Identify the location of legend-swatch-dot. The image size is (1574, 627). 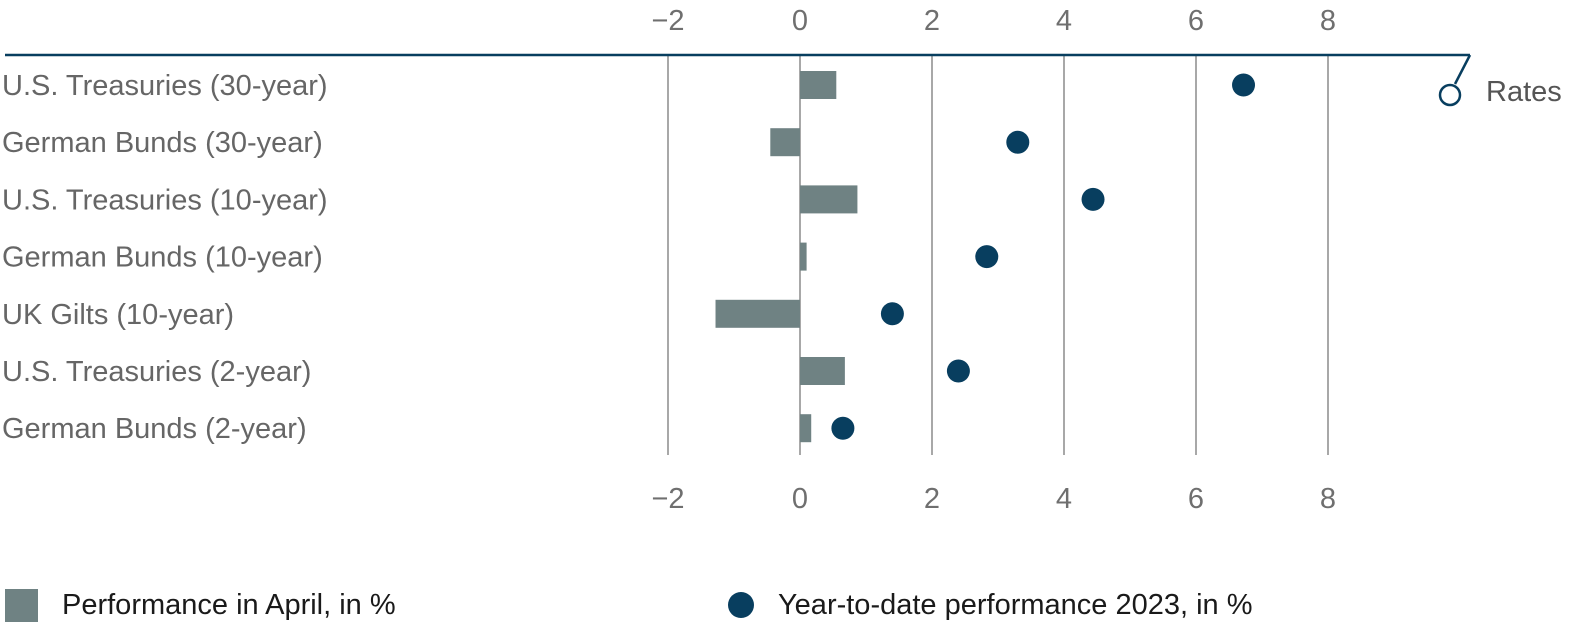
(741, 605).